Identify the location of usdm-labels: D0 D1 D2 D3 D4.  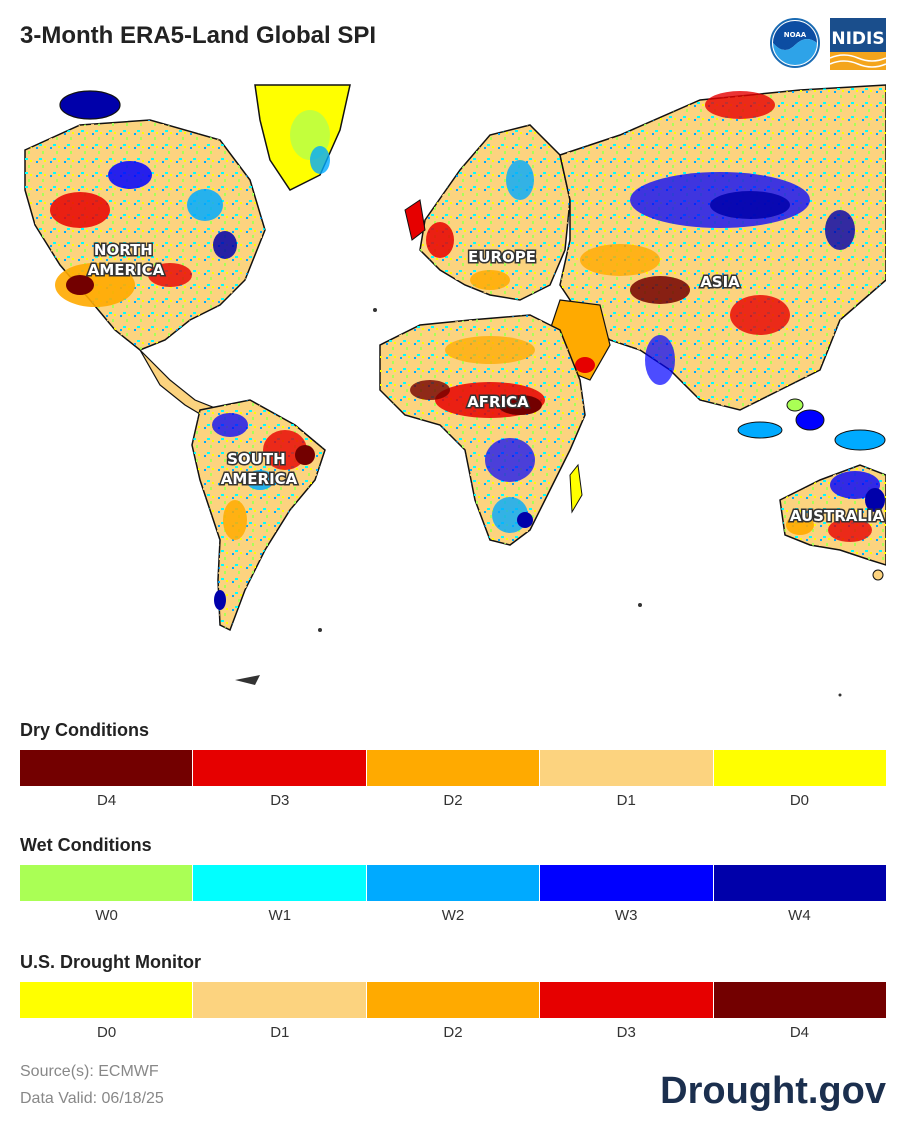
(453, 1032).